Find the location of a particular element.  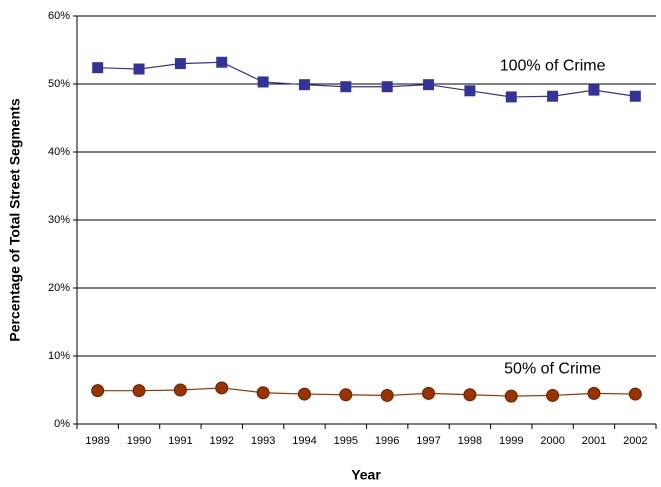

x-tick-label: 1996 is located at coordinates (387, 441).